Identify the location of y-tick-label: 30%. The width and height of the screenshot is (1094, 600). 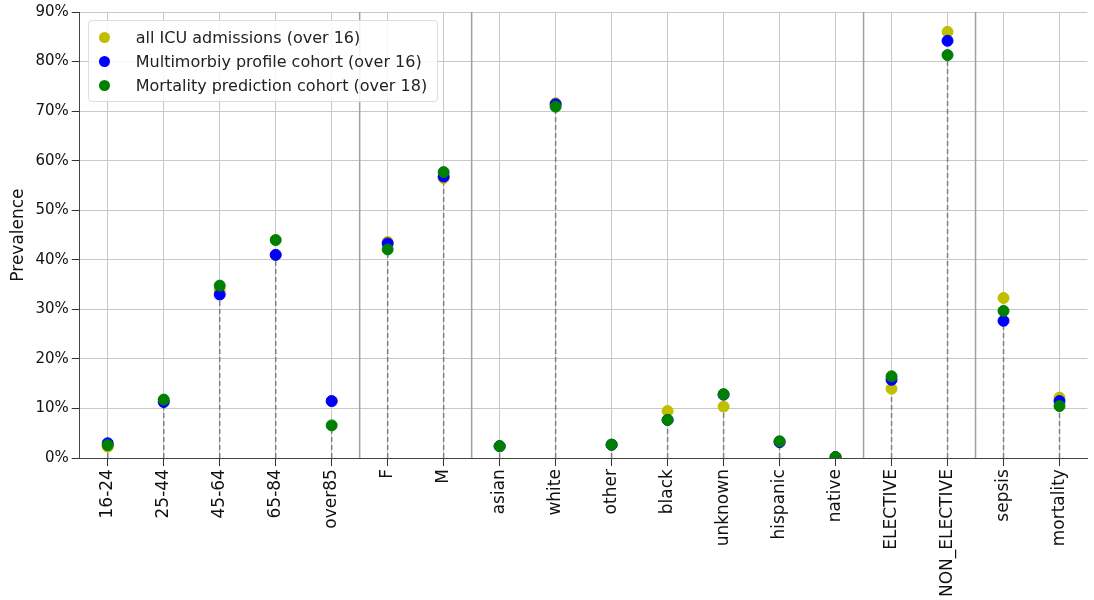
(52, 308).